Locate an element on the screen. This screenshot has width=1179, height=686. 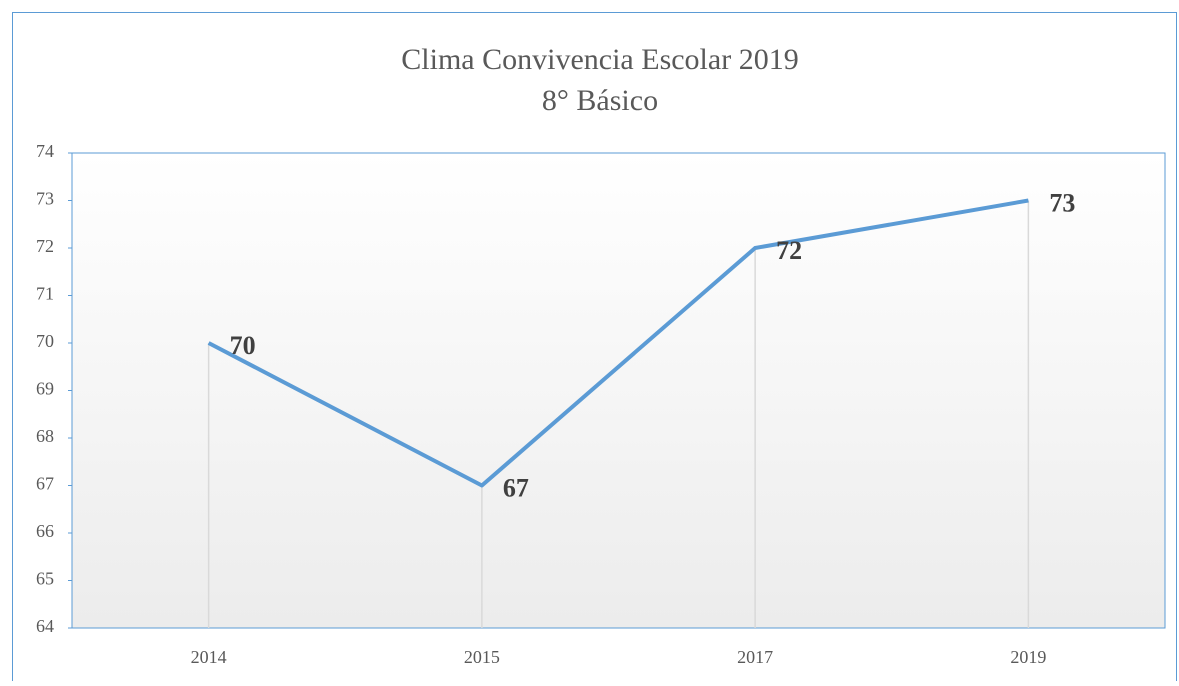
x-tick-label: 2019 is located at coordinates (1028, 657).